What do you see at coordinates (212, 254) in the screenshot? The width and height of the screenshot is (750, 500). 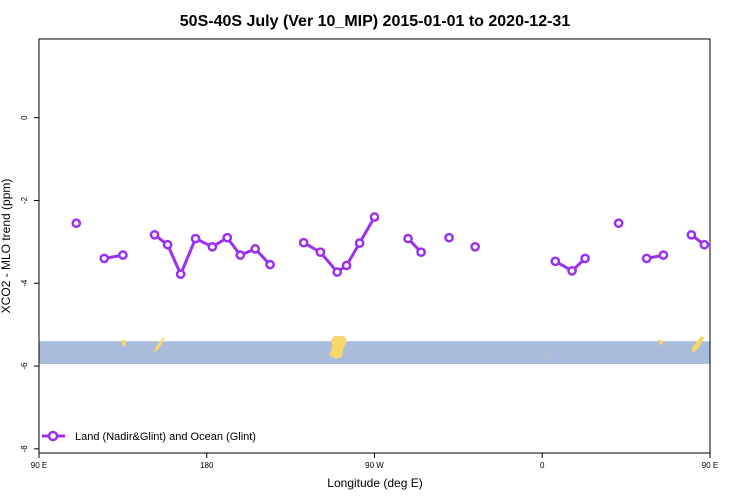 I see `series-line` at bounding box center [212, 254].